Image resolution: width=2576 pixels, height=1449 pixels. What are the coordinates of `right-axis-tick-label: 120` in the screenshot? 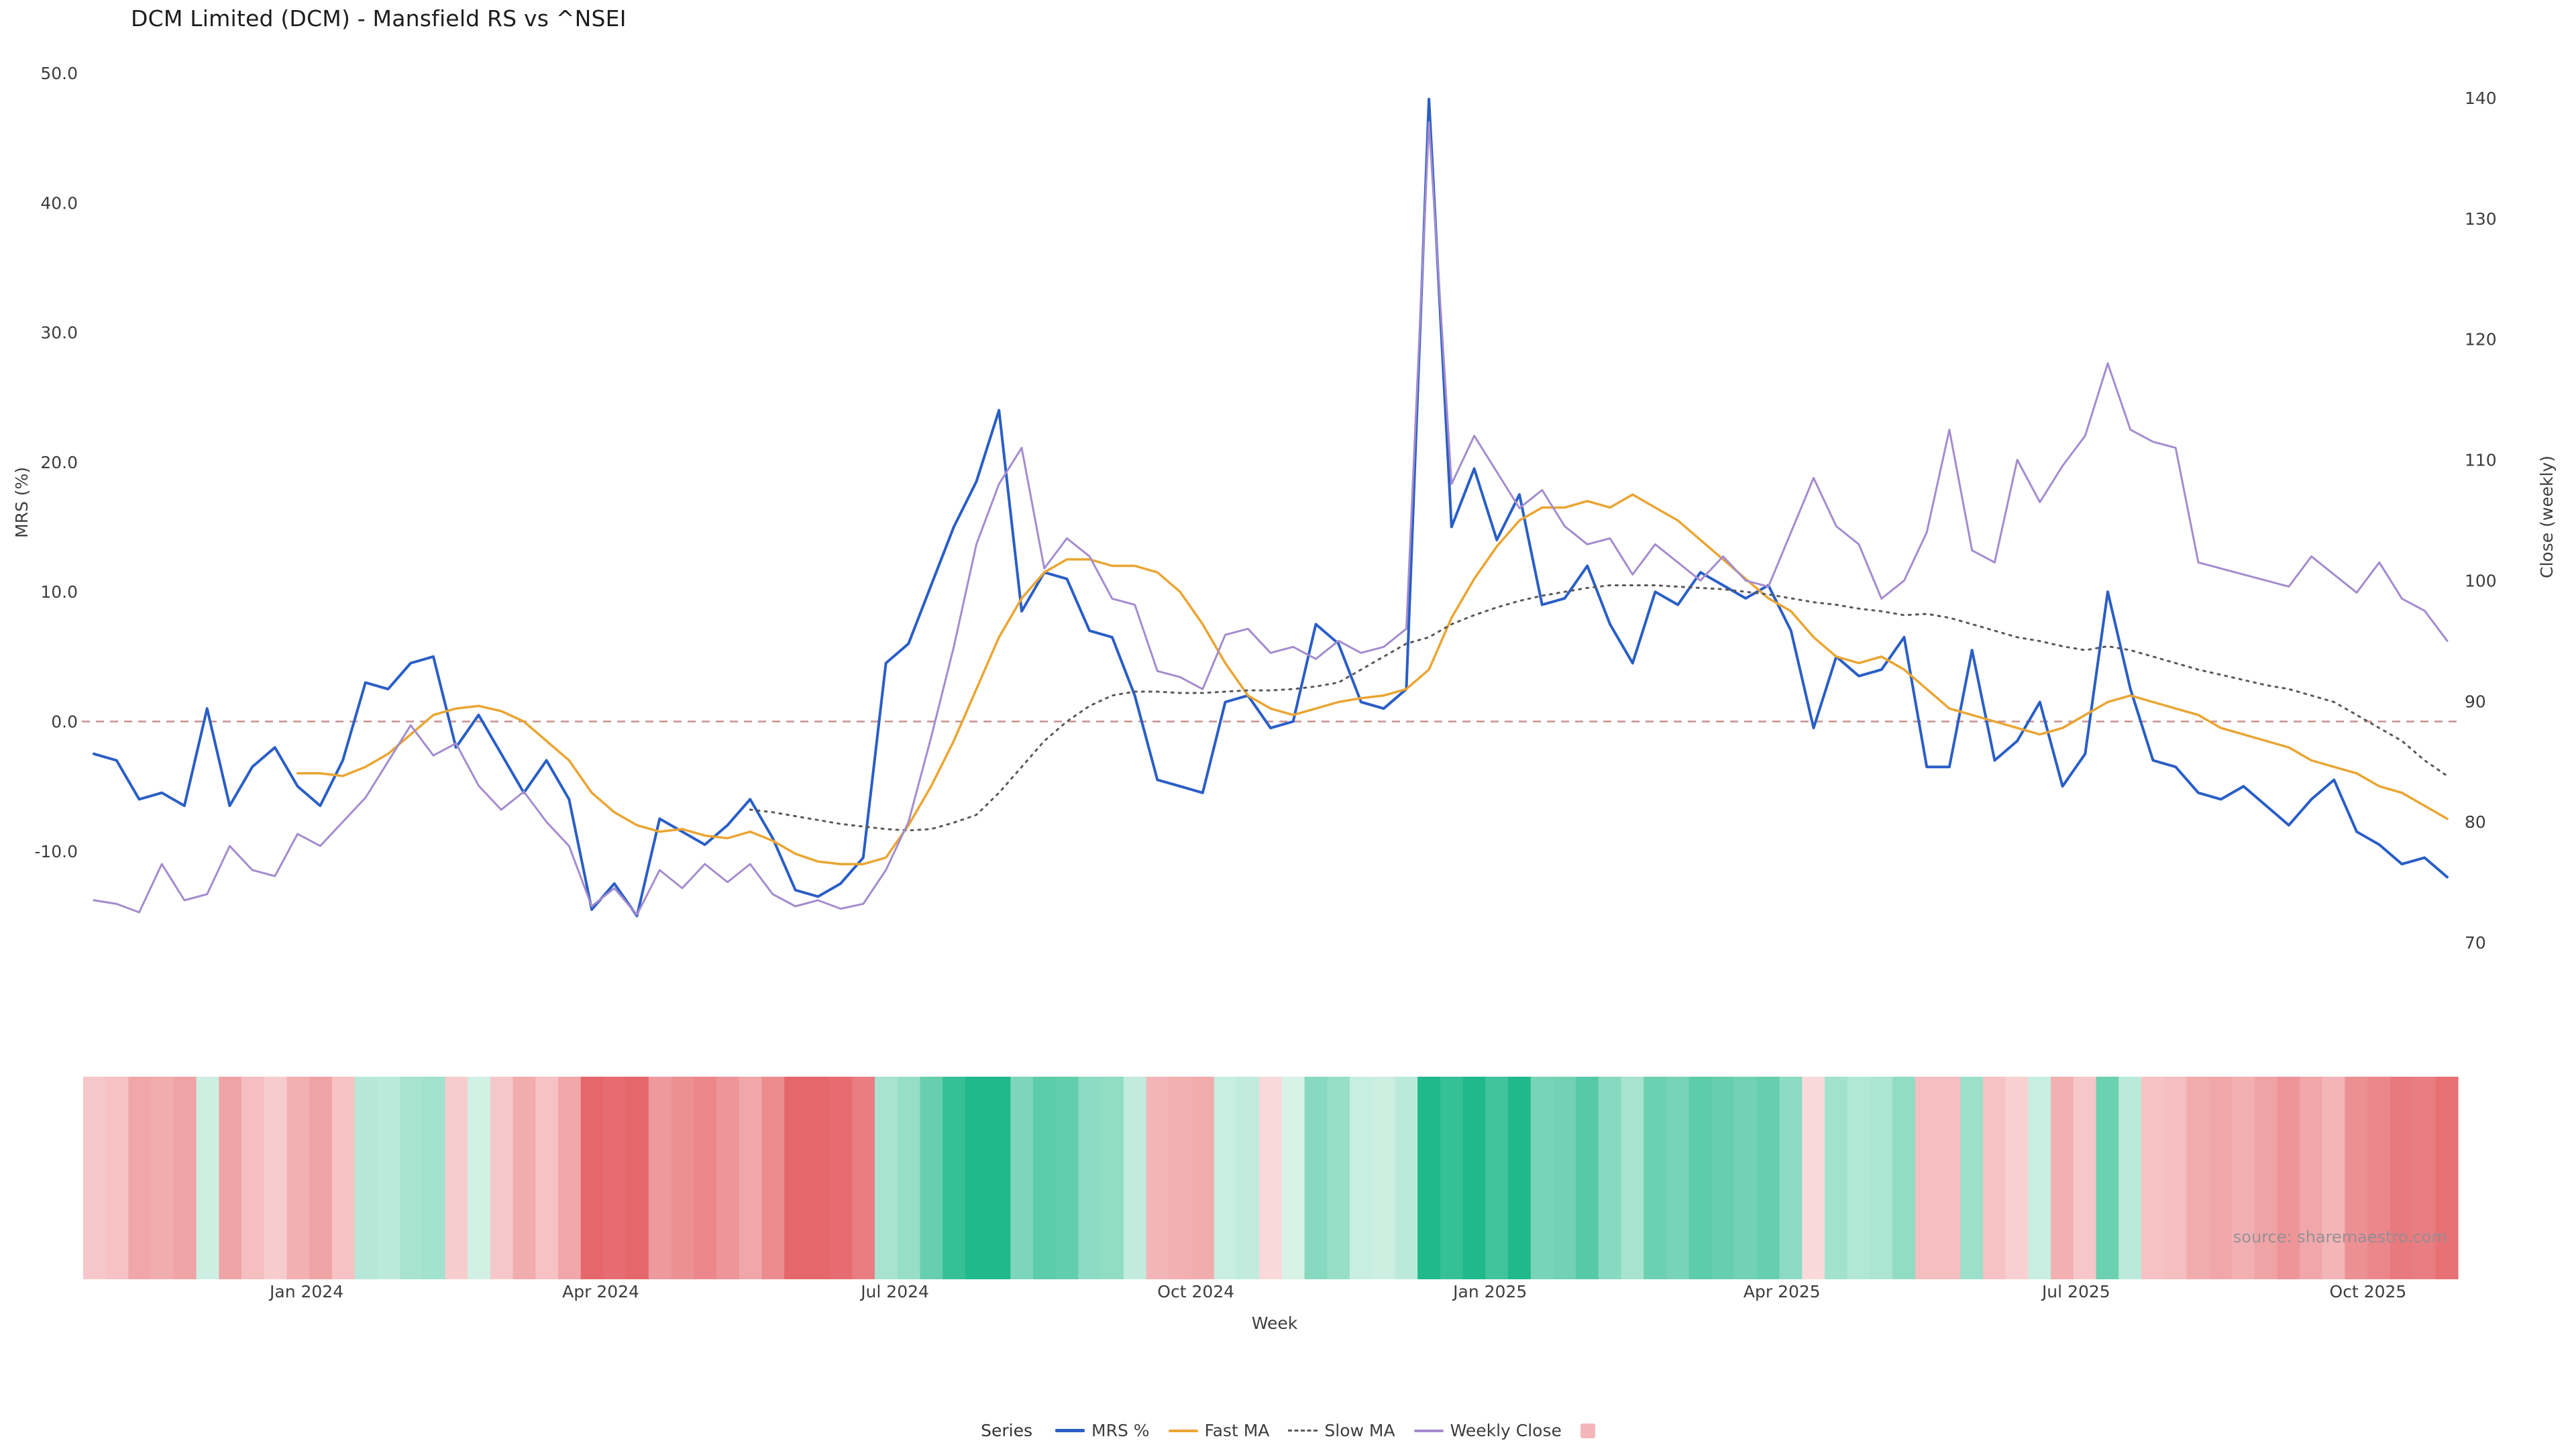 It's located at (2481, 340).